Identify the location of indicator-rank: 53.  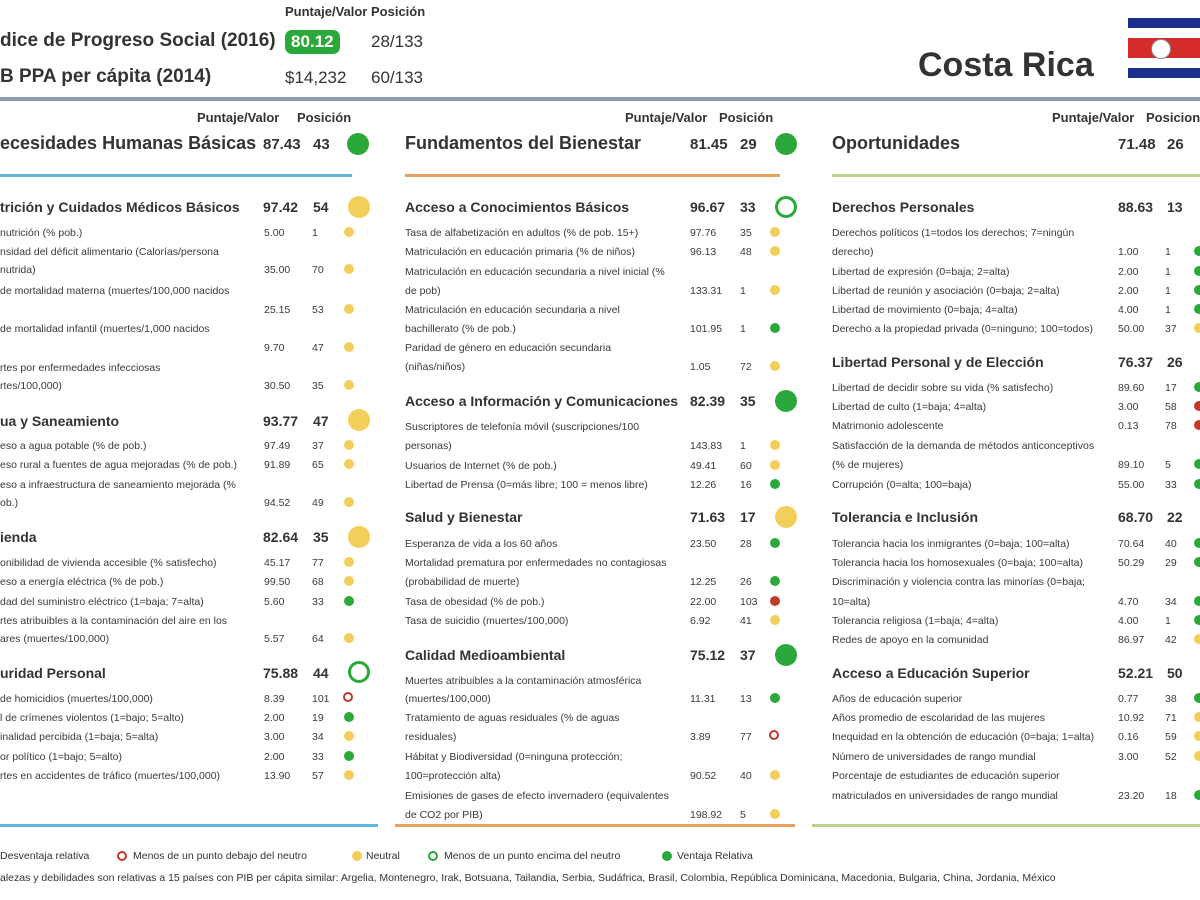
(318, 310).